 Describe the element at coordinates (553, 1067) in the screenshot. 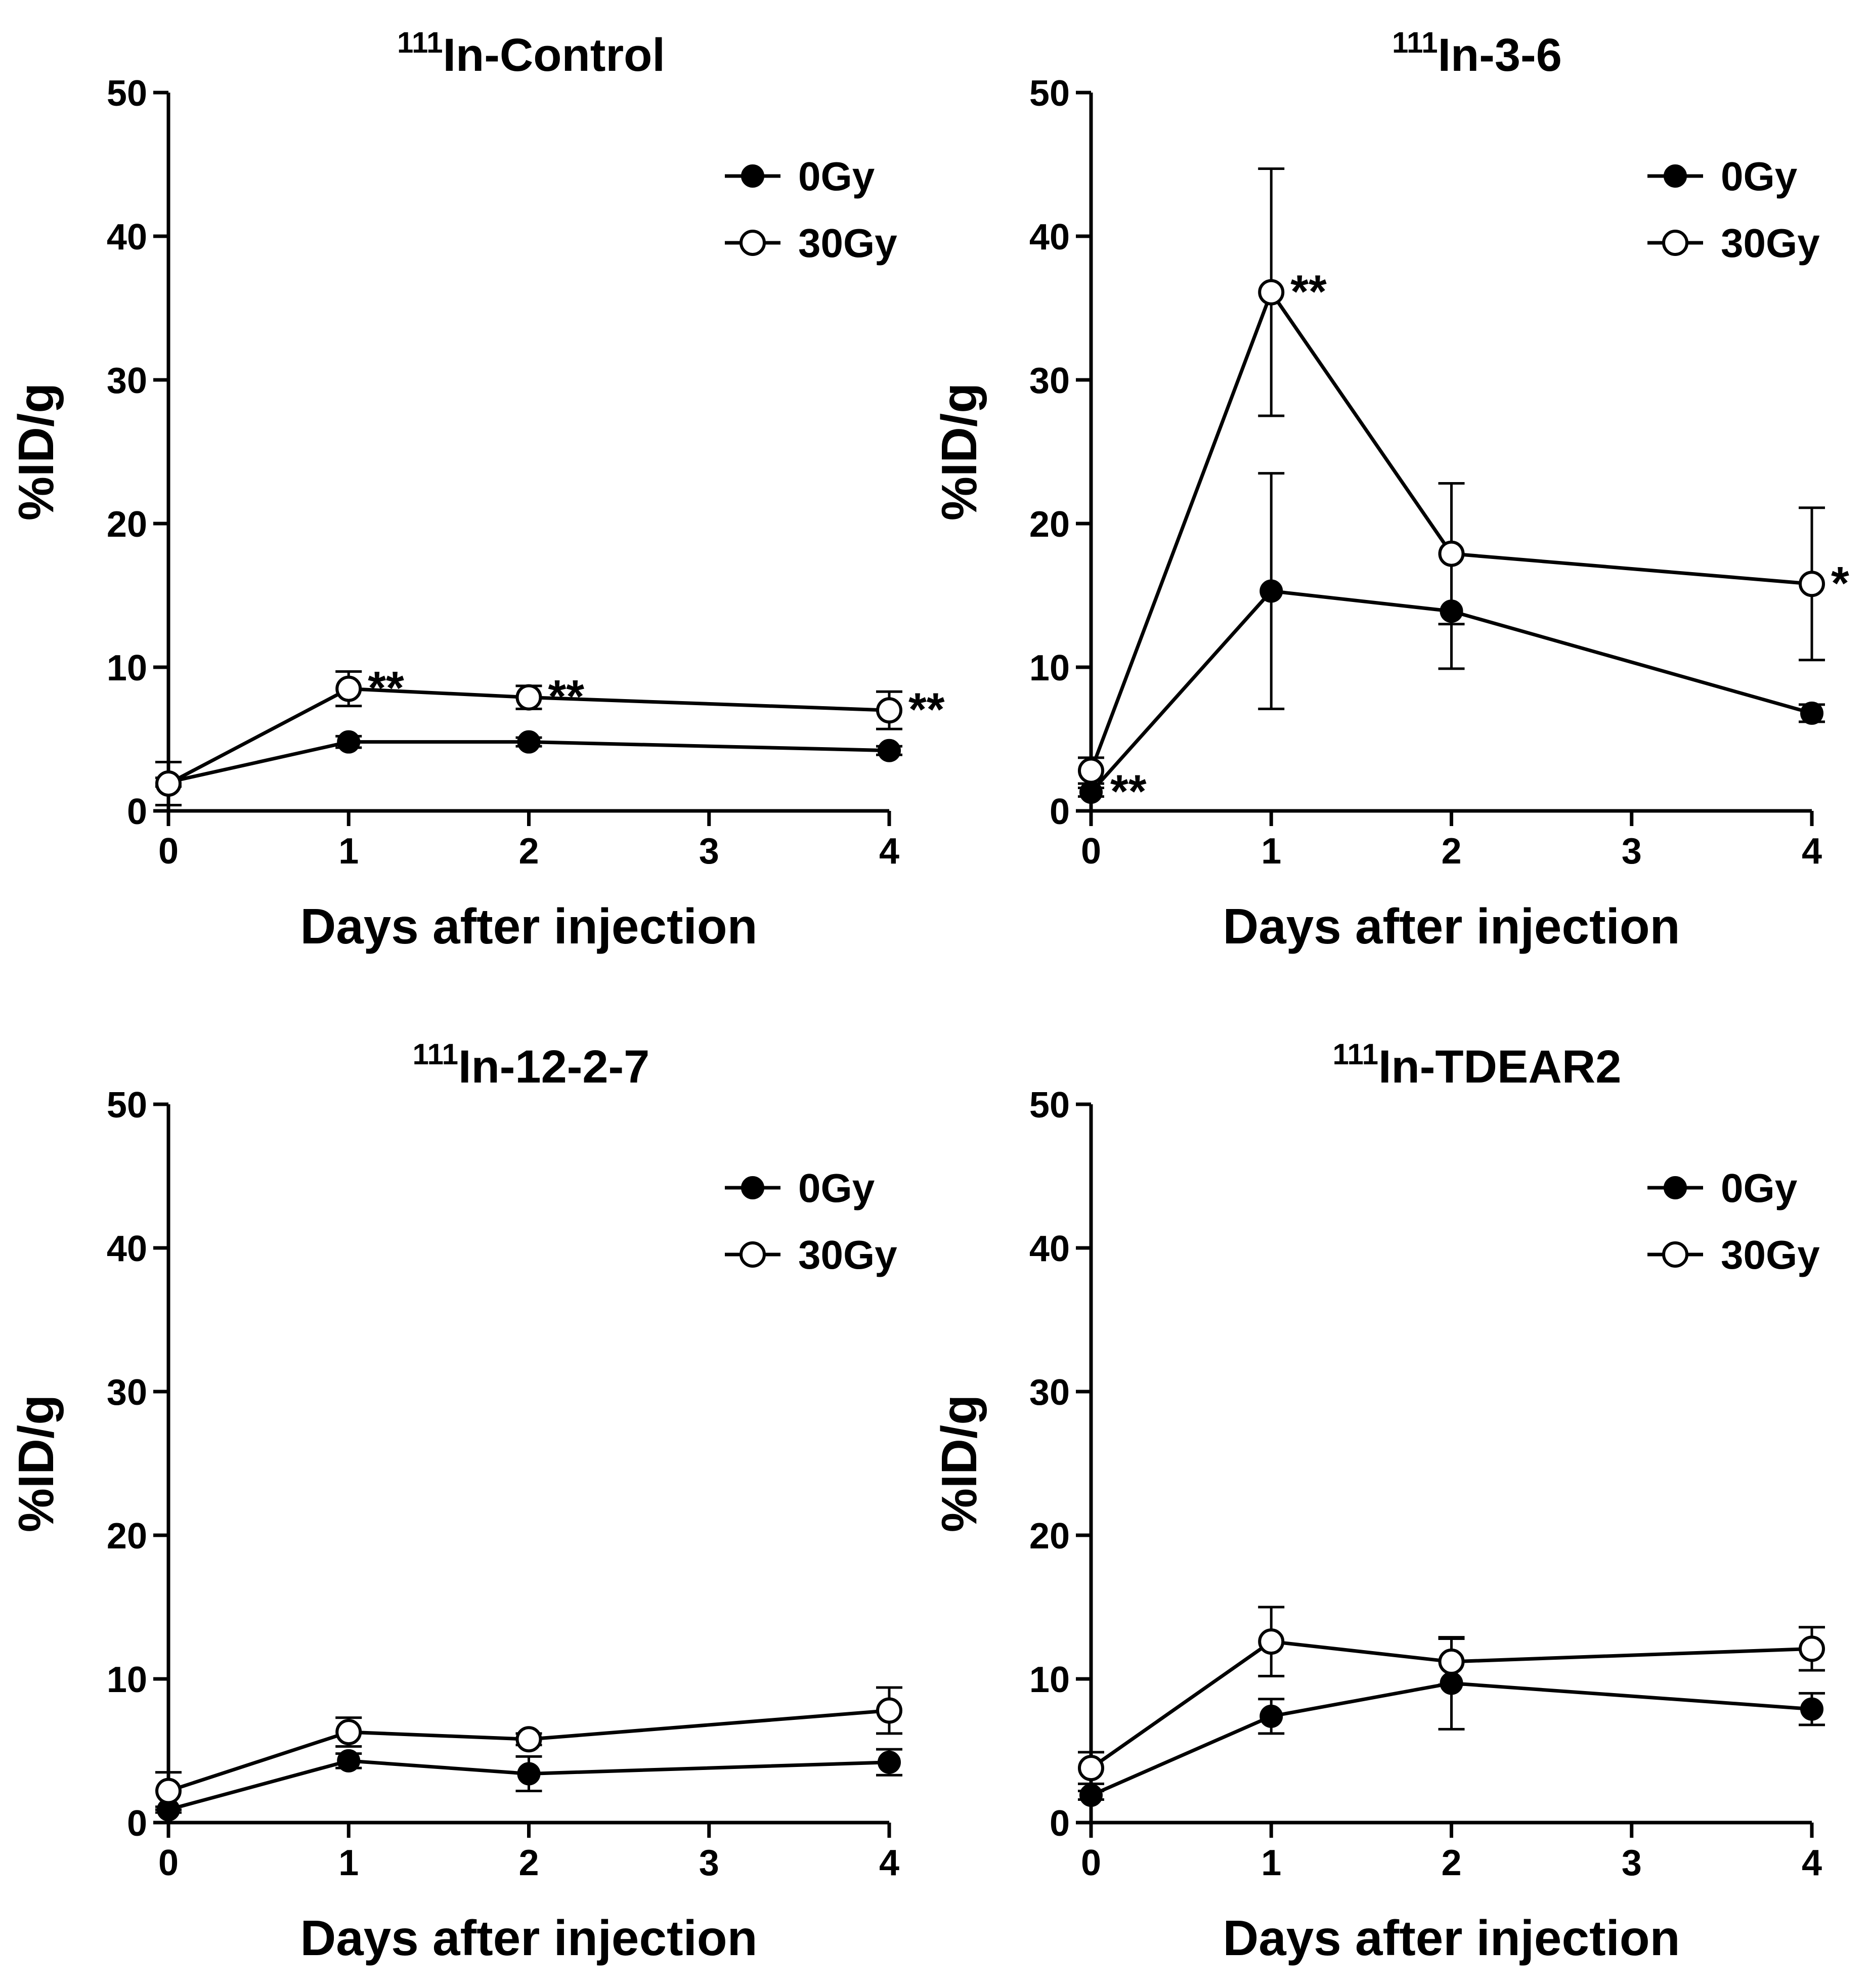

I see `chart-title-main: In-12-2-7` at that location.